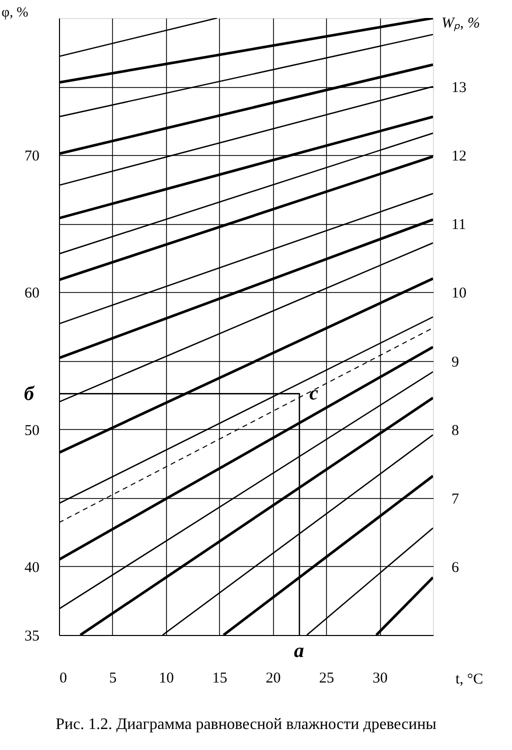 This screenshot has height=750, width=512. Describe the element at coordinates (455, 362) in the screenshot. I see `y2-tick-label: 9` at that location.